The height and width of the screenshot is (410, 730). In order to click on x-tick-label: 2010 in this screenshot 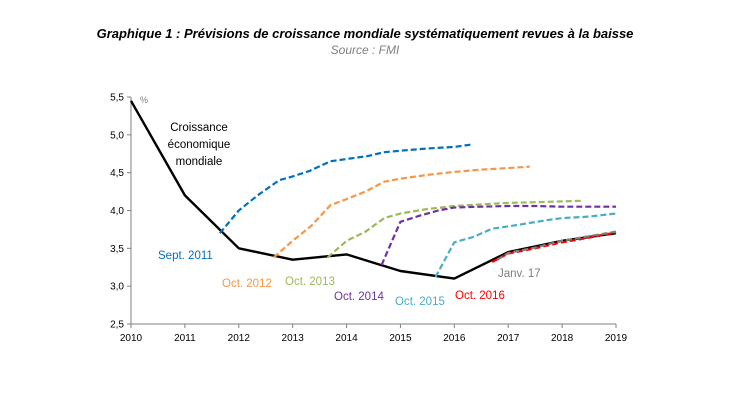, I will do `click(131, 338)`.